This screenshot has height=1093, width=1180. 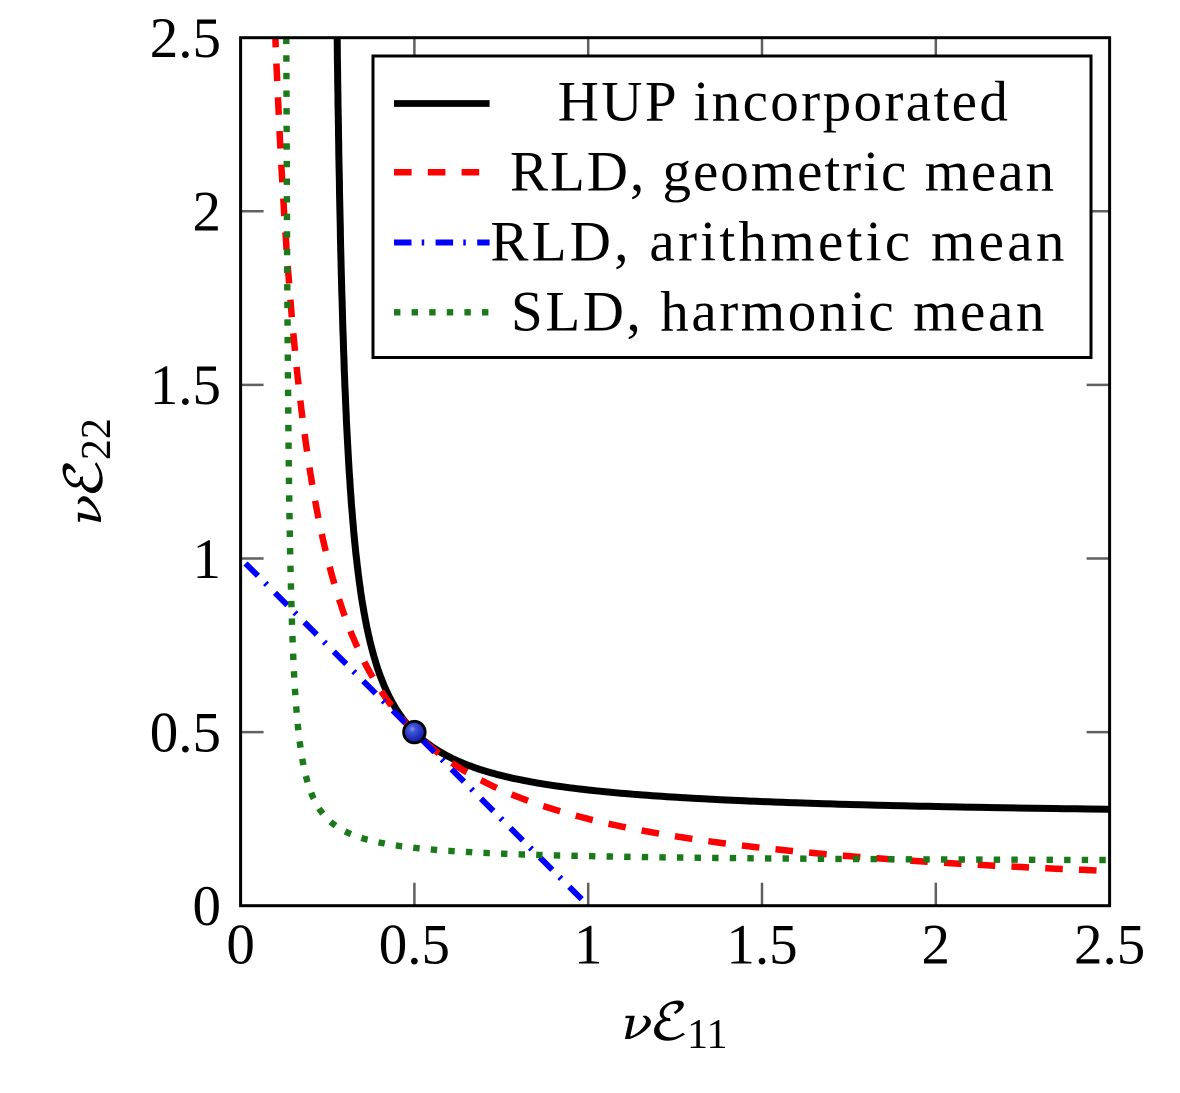 What do you see at coordinates (784, 102) in the screenshot?
I see `svg-text: HUP incorporated` at bounding box center [784, 102].